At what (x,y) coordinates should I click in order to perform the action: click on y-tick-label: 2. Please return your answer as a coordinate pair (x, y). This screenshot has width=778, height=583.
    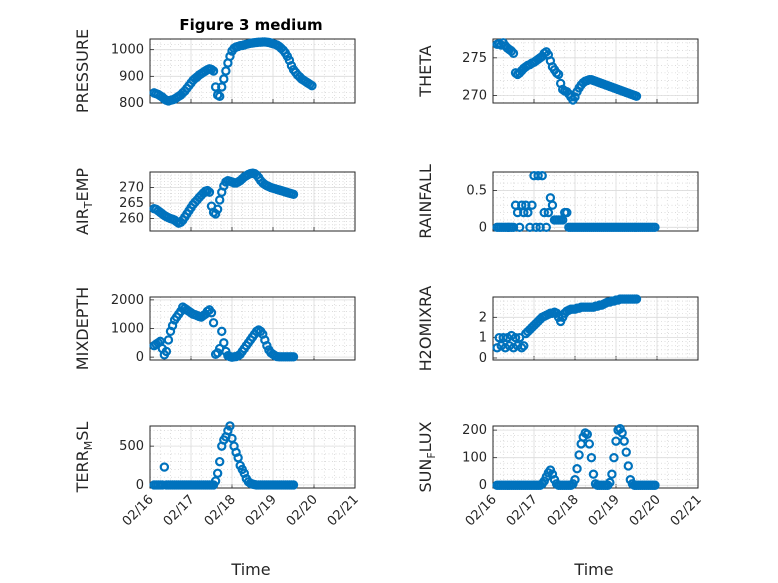
    Looking at the image, I should click on (483, 317).